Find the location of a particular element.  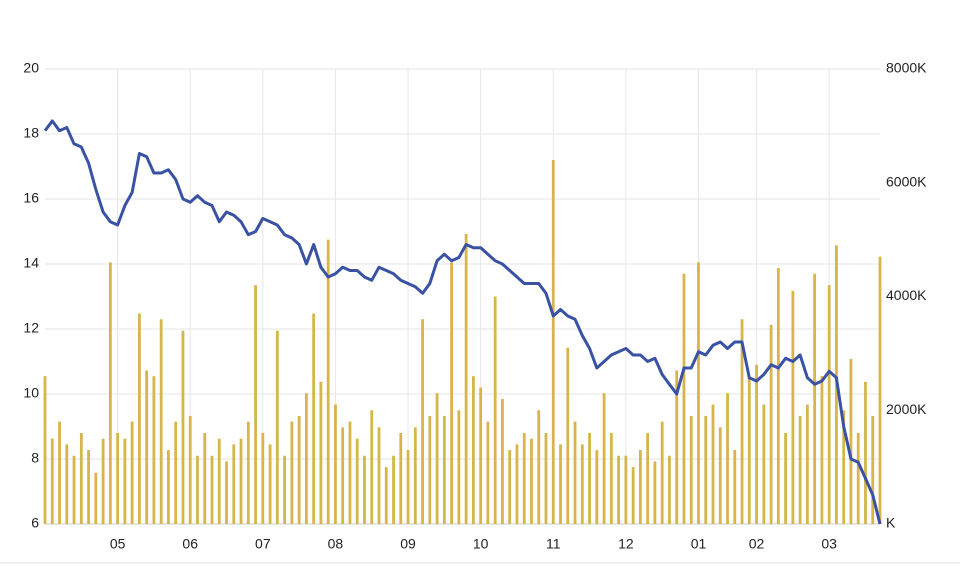

y2-tick-label: 4000K is located at coordinates (906, 295).